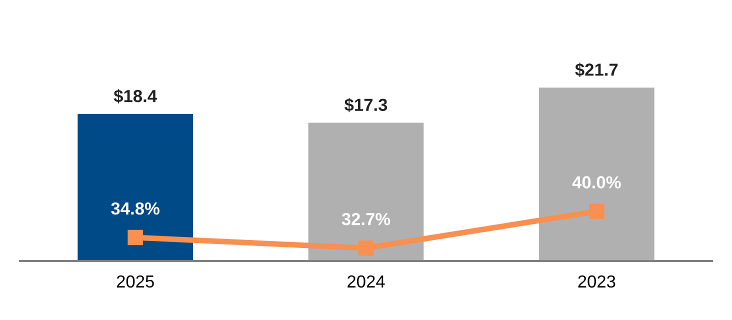  What do you see at coordinates (366, 281) in the screenshot?
I see `x-tick-label: 2024` at bounding box center [366, 281].